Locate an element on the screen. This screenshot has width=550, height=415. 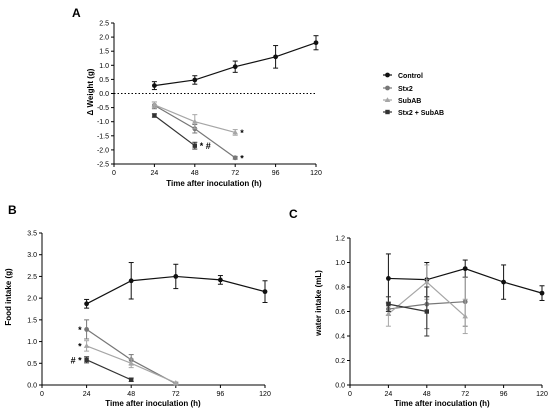
panel-a-y-tick-label: 1.0 is located at coordinates (104, 66).